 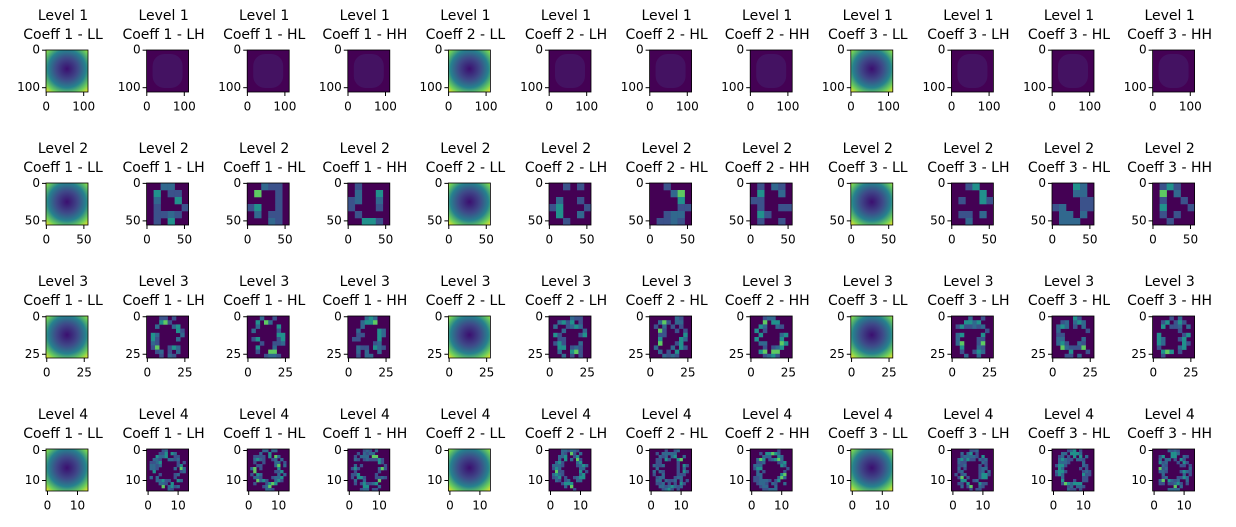 What do you see at coordinates (1042, 316) in the screenshot?
I see `y-tick-label: 0` at bounding box center [1042, 316].